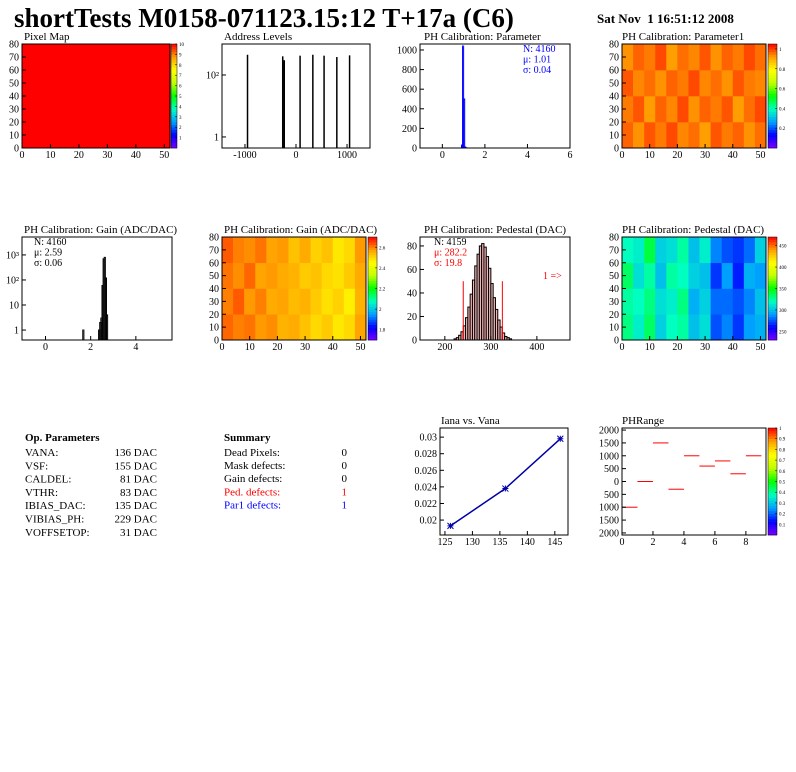 This screenshot has width=796, height=772. What do you see at coordinates (783, 268) in the screenshot?
I see `colorbar-label: 400` at bounding box center [783, 268].